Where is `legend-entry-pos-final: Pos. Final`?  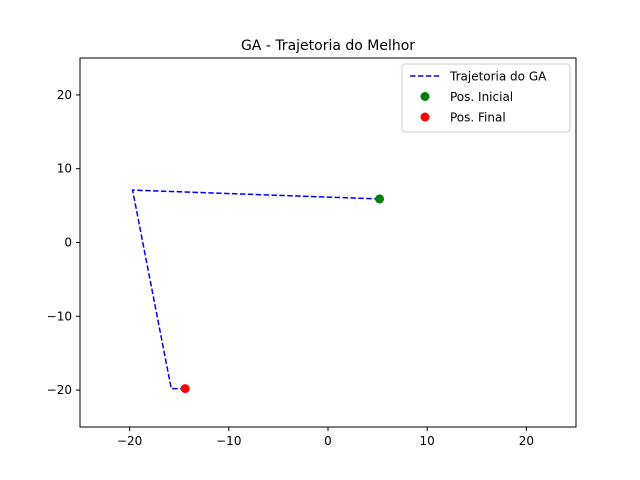 legend-entry-pos-final: Pos. Final is located at coordinates (463, 118).